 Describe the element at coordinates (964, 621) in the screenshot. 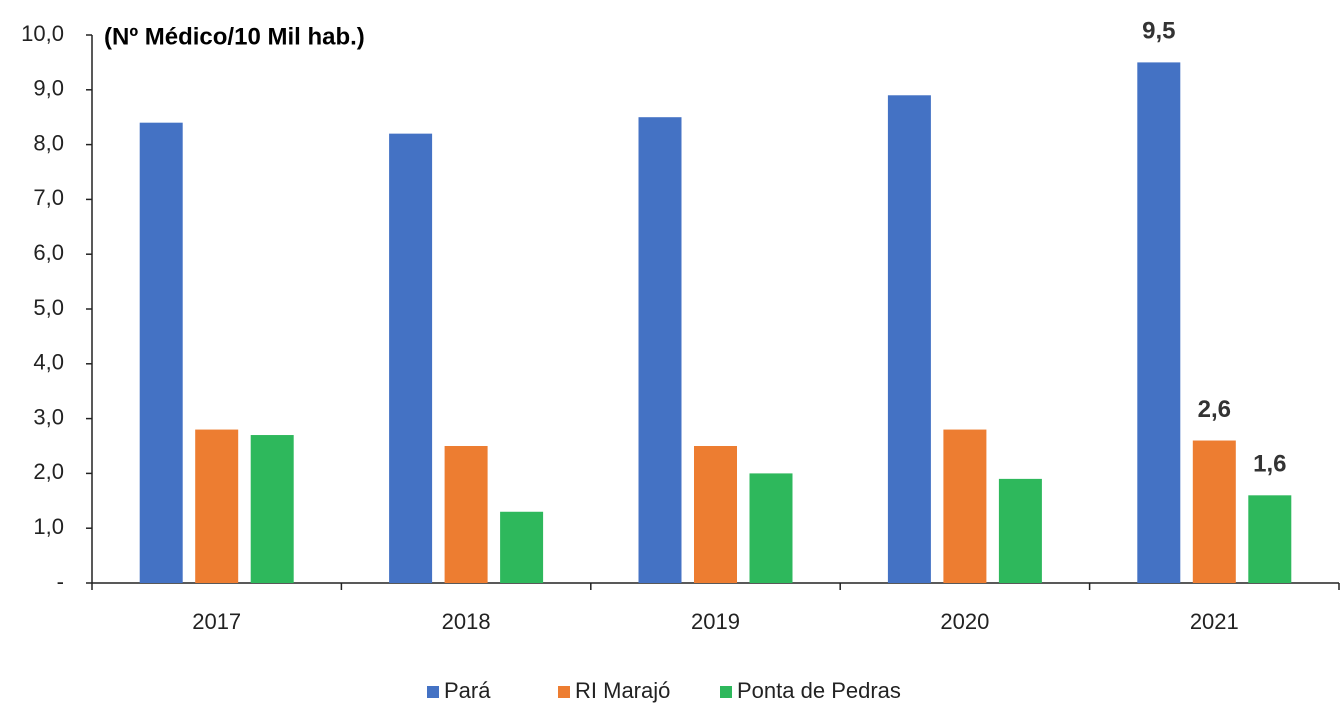

I see `x-tick-label: 2020` at that location.